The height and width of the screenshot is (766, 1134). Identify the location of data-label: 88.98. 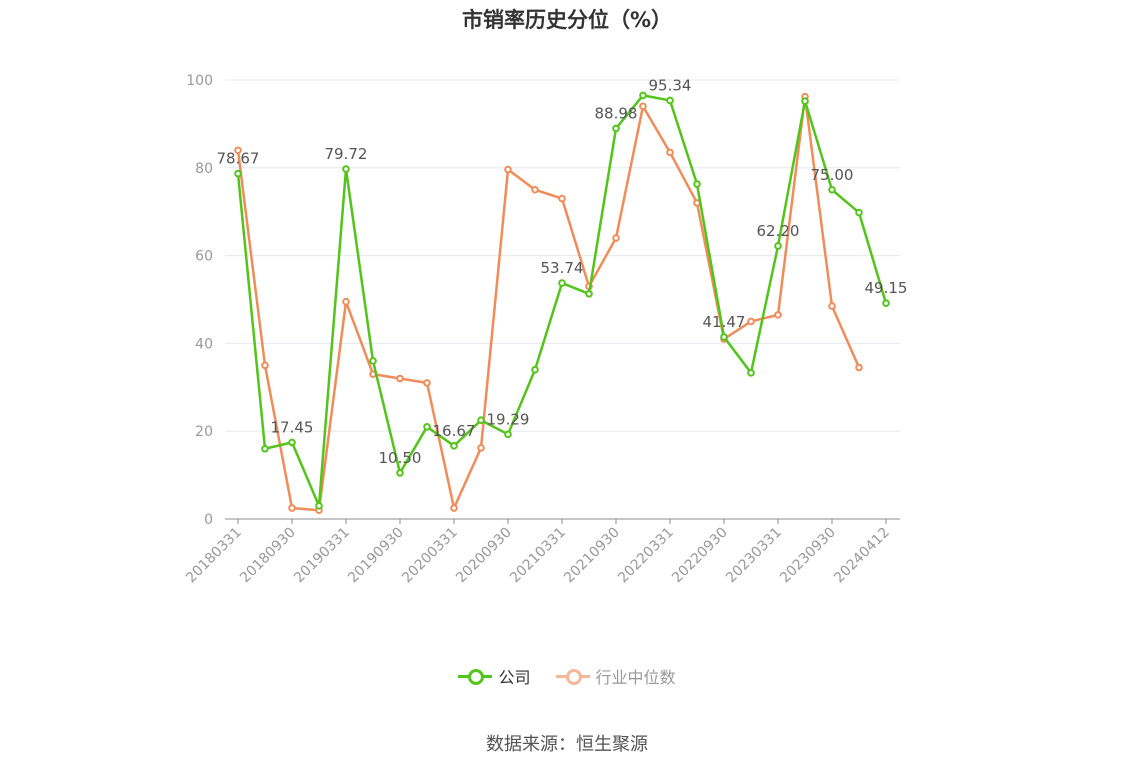
(616, 113).